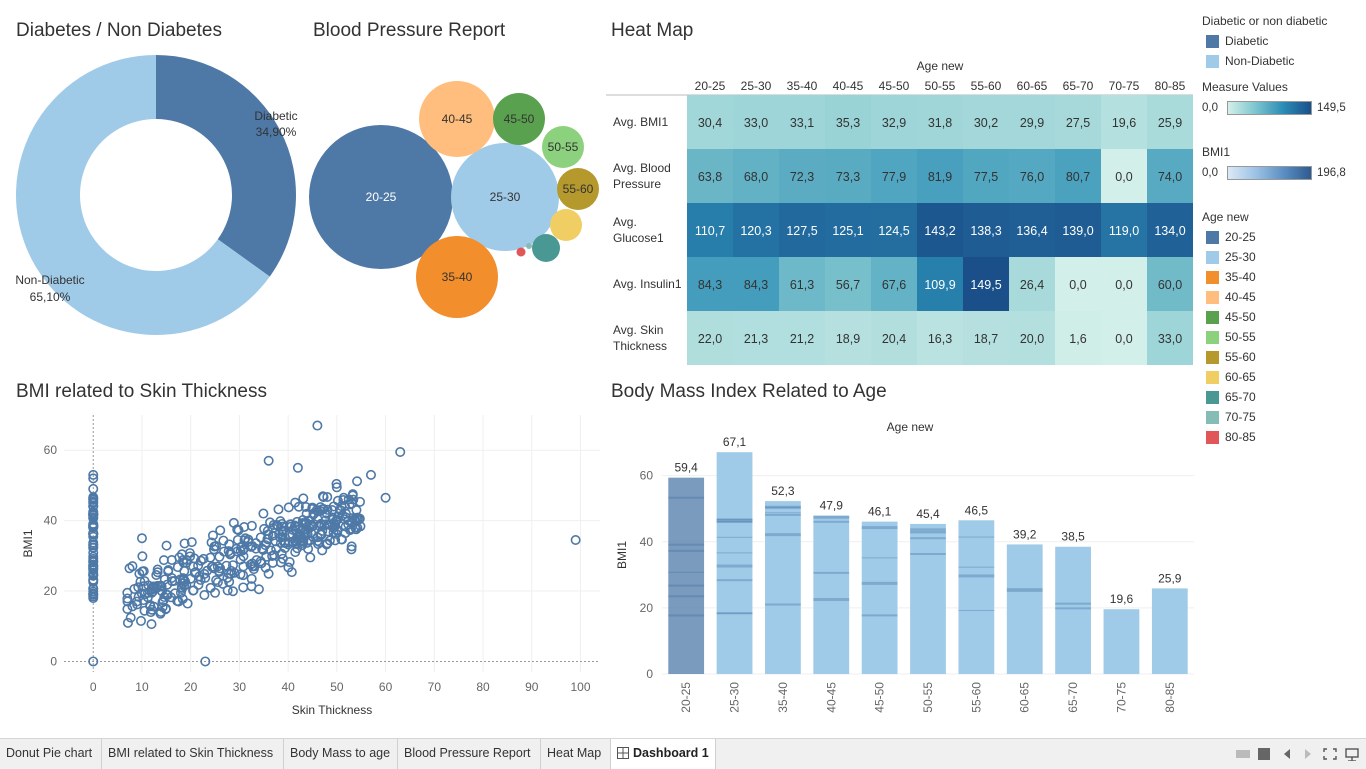  I want to click on bubble-chart: 20-25 25-30 35-40 40-45 45-50 50-55 55-60, so click(450, 215).